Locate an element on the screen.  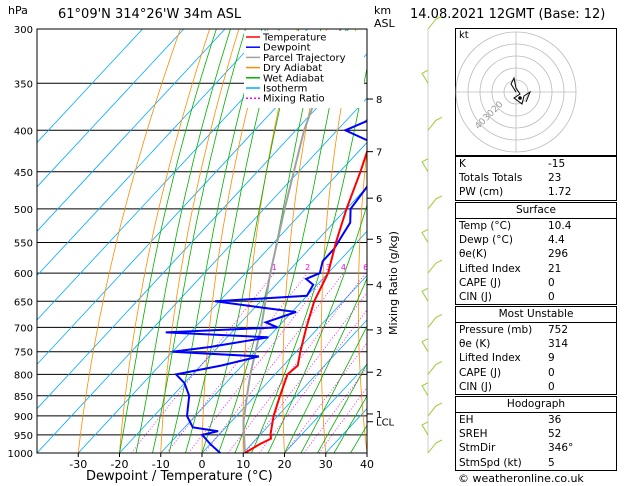
pressure-tick-label: 850 is located at coordinates (23, 397).